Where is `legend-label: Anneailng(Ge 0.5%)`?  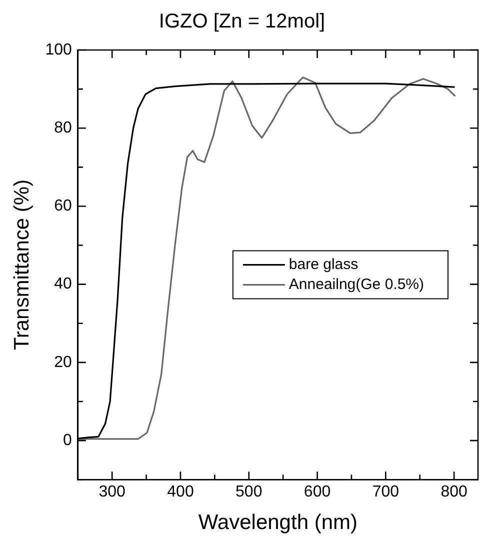 legend-label: Anneailng(Ge 0.5%) is located at coordinates (356, 284).